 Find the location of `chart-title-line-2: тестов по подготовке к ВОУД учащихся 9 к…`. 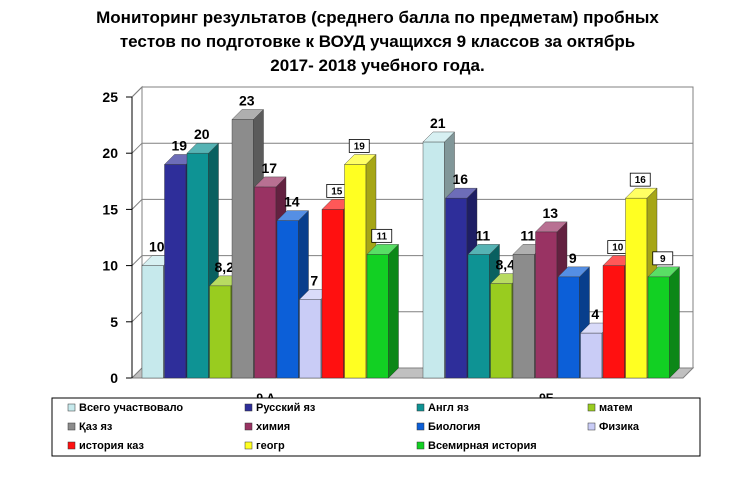

chart-title-line-2: тестов по подготовке к ВОУД учащихся 9 к… is located at coordinates (377, 41).